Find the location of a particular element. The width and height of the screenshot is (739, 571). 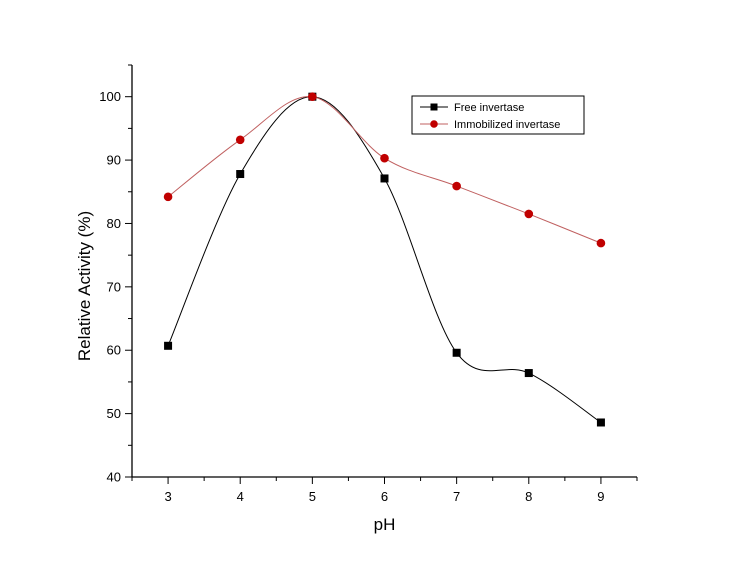

legend-marker-square is located at coordinates (434, 107).